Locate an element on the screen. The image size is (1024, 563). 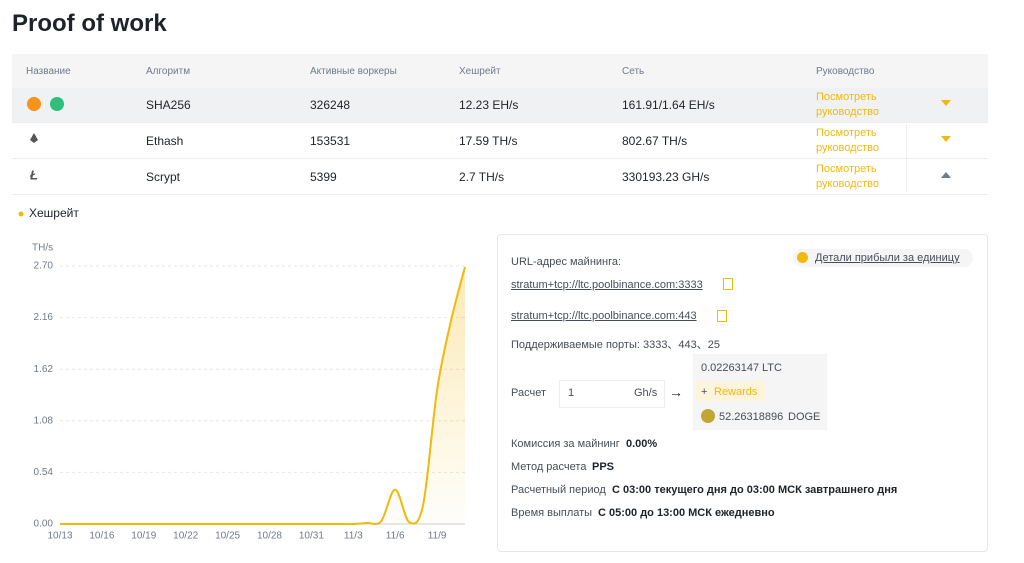
details-icon is located at coordinates (802, 257).